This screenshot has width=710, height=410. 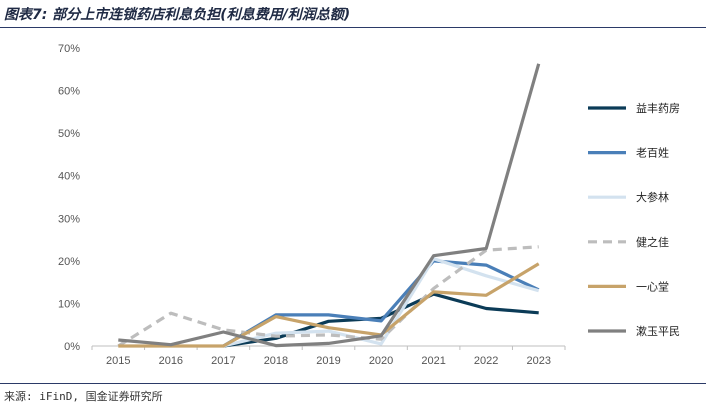 What do you see at coordinates (69, 49) in the screenshot?
I see `y-tick-label: 70%` at bounding box center [69, 49].